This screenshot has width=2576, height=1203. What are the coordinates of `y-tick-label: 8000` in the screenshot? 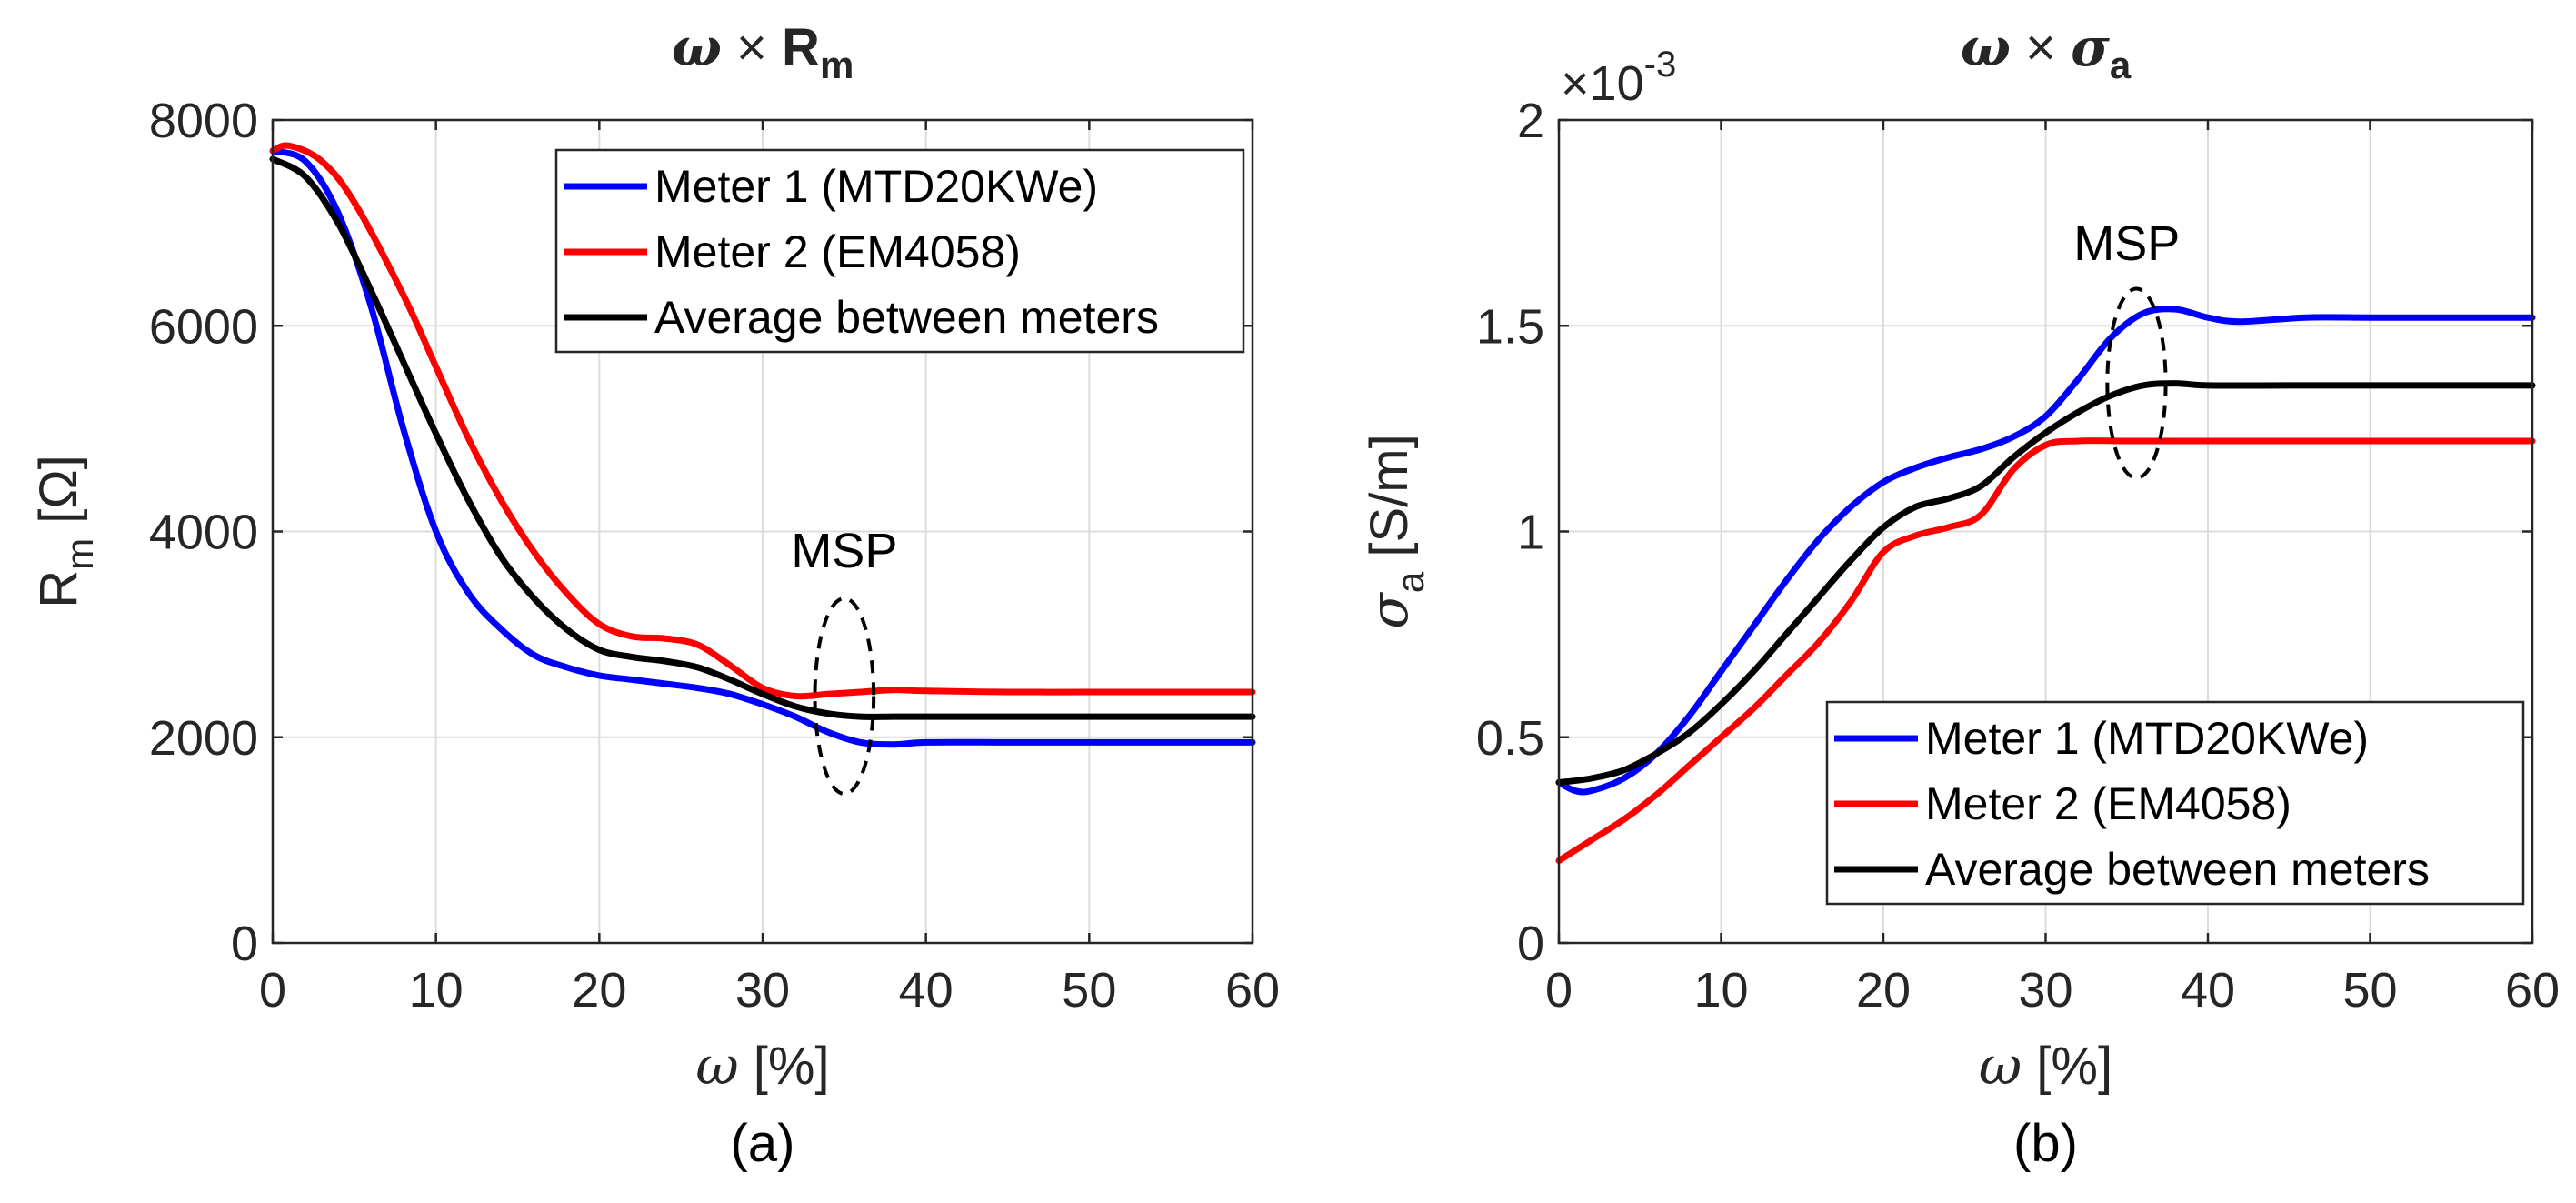 It's located at (203, 121).